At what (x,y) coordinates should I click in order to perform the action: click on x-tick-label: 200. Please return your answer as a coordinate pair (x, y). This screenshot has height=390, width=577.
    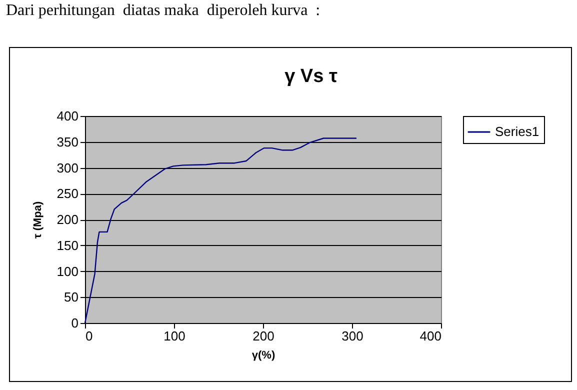
    Looking at the image, I should click on (263, 336).